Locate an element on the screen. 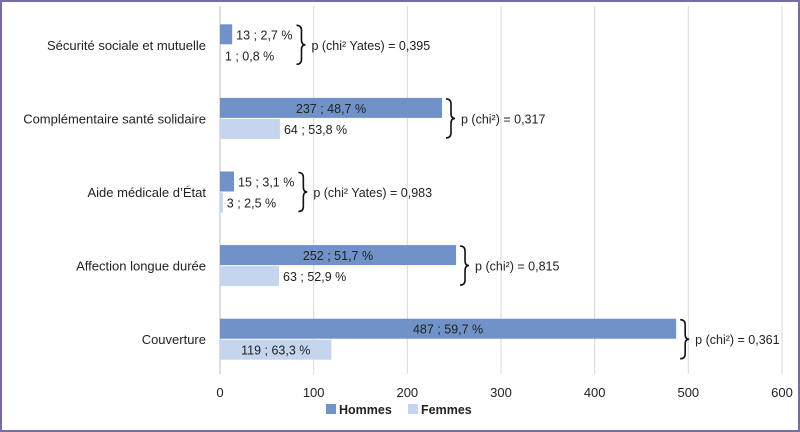  x-tick-label: 100 is located at coordinates (314, 392).